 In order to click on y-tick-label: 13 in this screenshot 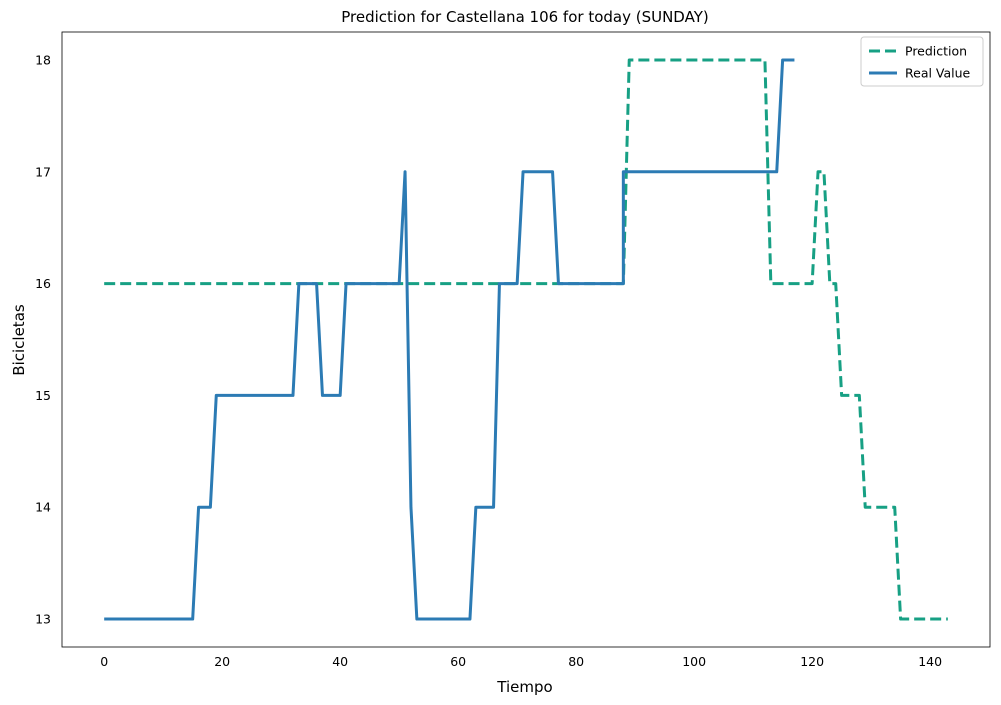, I will do `click(43, 619)`.